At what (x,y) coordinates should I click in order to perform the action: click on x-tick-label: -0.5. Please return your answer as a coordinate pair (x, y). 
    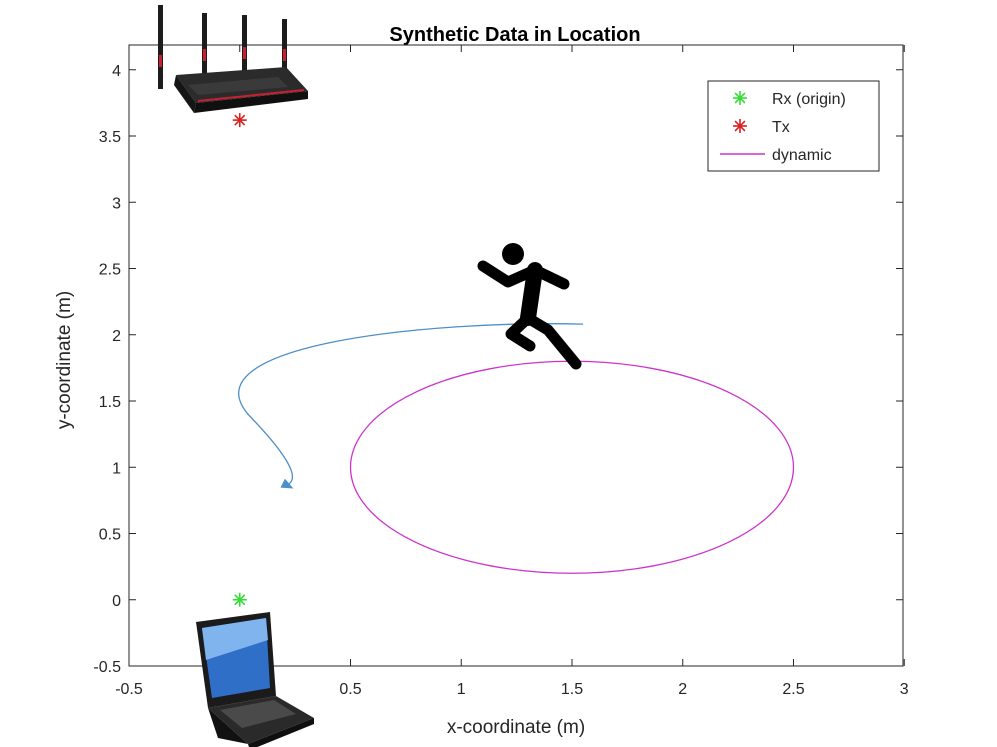
    Looking at the image, I should click on (129, 689).